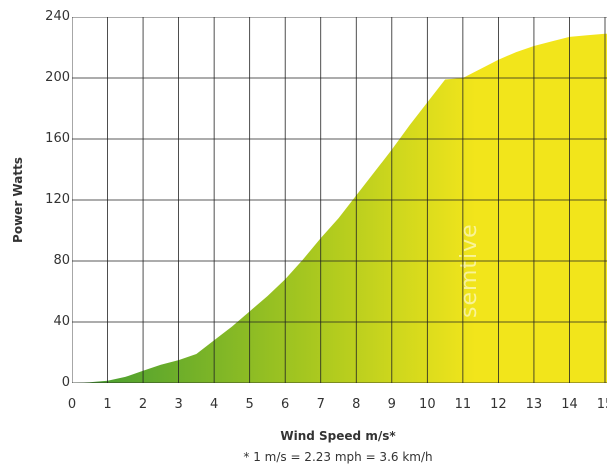 The image size is (607, 468). Describe the element at coordinates (337, 404) in the screenshot. I see `x-axis-ticks: 0123456789101112131415` at that location.